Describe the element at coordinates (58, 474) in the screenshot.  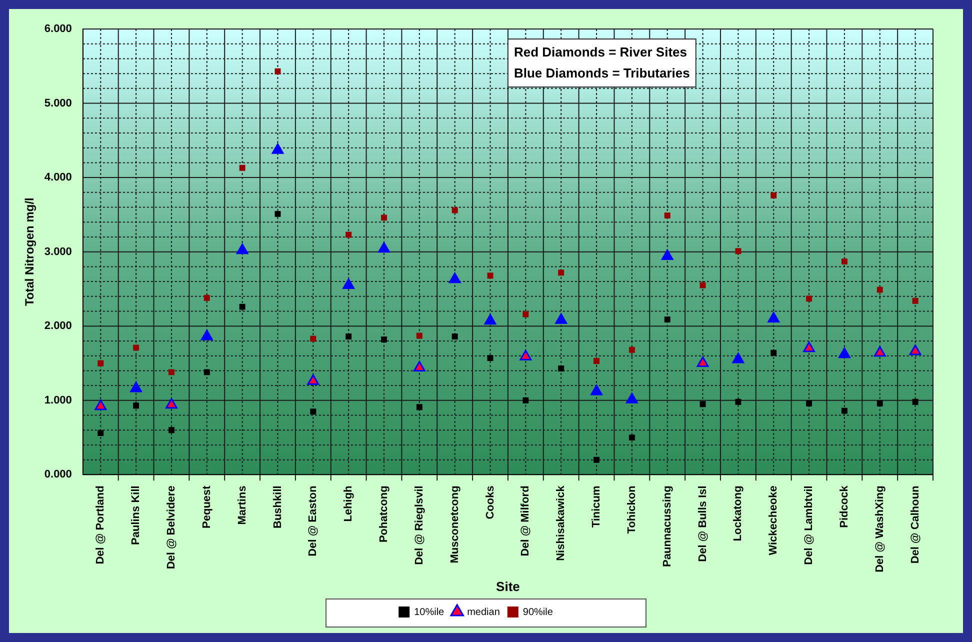
I see `y-tick-label: 0.000` at that location.